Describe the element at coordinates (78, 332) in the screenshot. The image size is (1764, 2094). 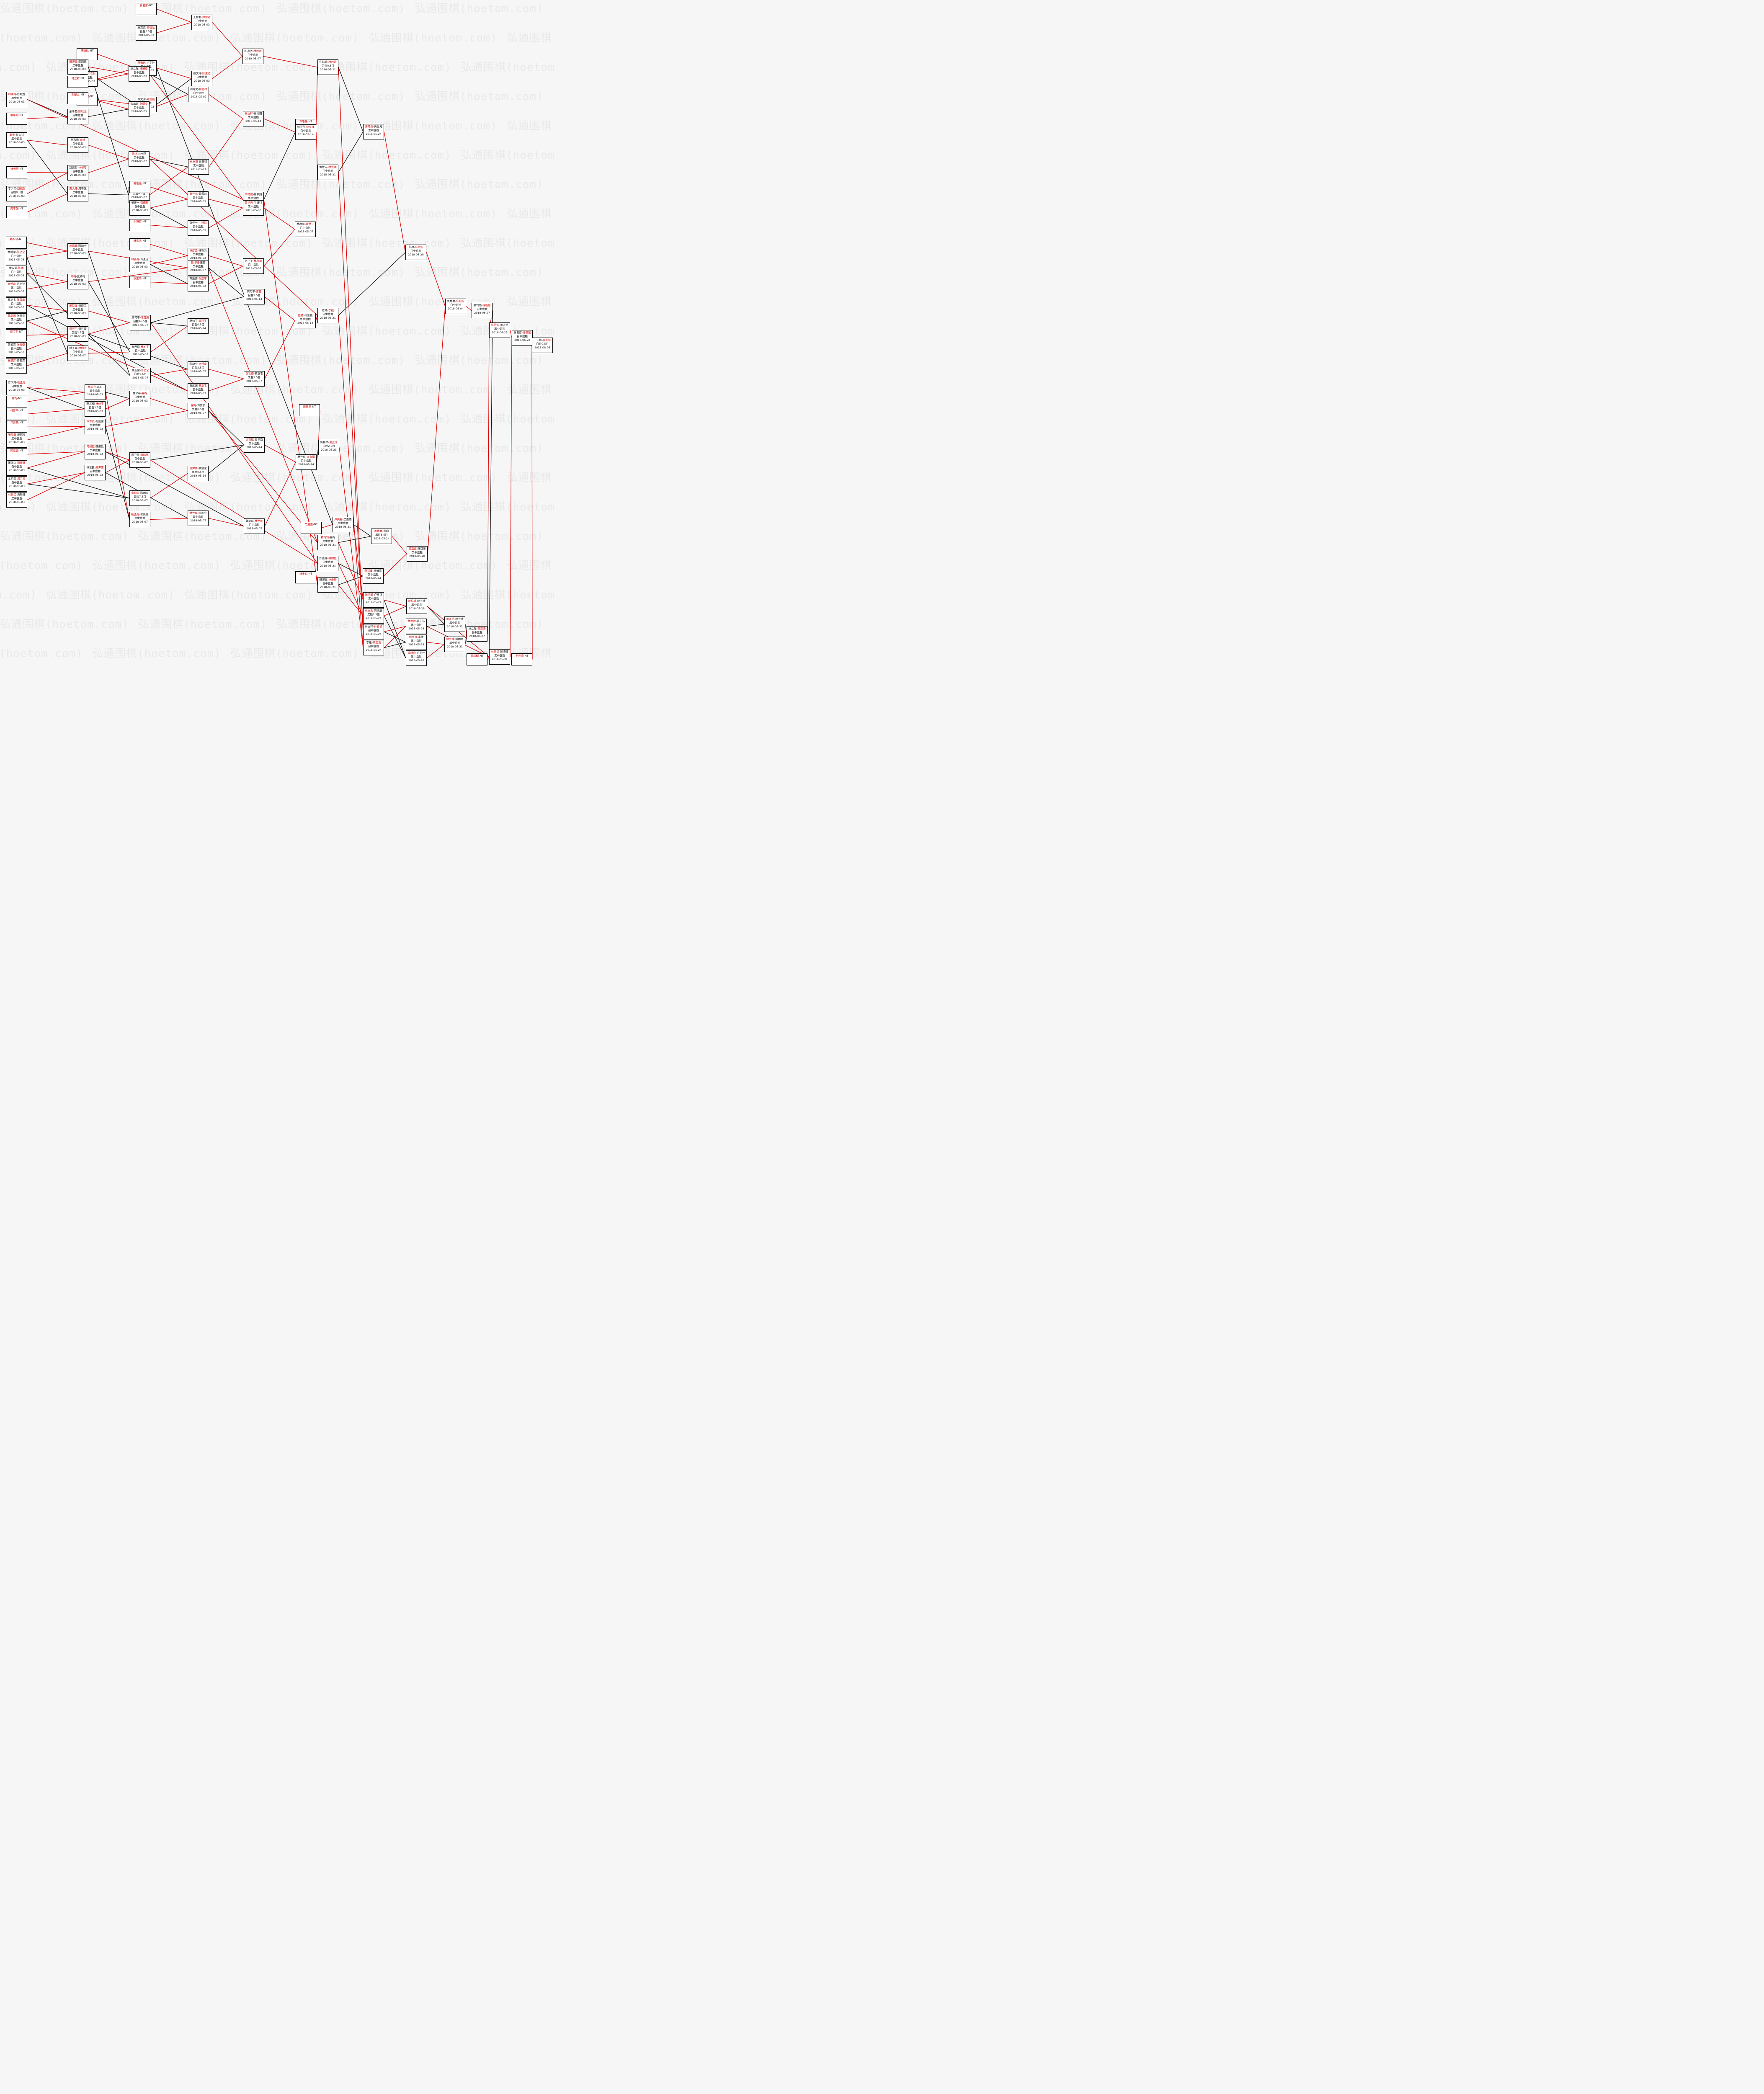
I see `result-text: 黑胜2.5目` at that location.